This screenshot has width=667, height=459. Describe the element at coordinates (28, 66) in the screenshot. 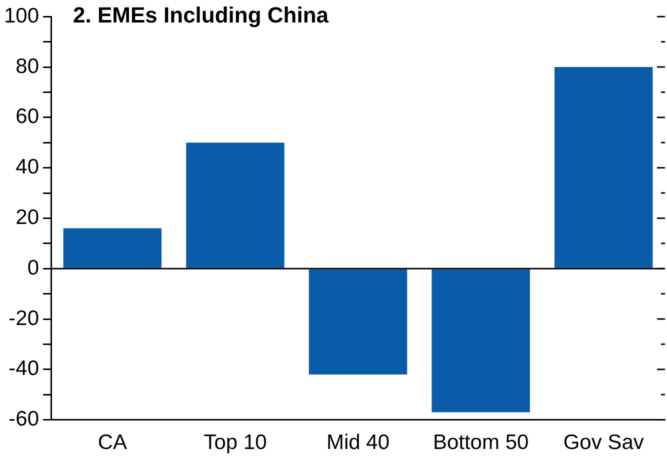

I see `y-tick-label: 80` at that location.